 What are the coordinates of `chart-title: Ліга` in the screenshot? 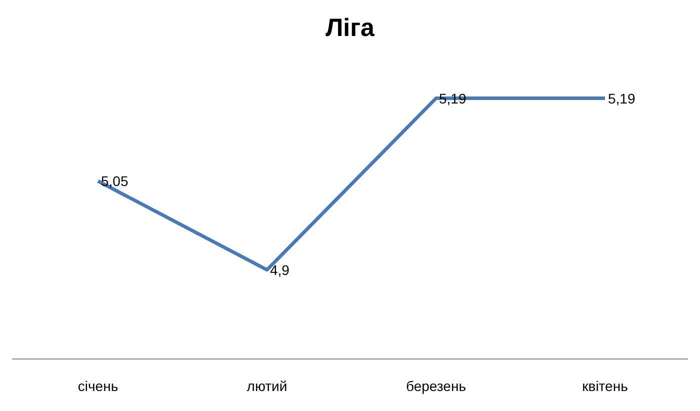 It's located at (350, 28).